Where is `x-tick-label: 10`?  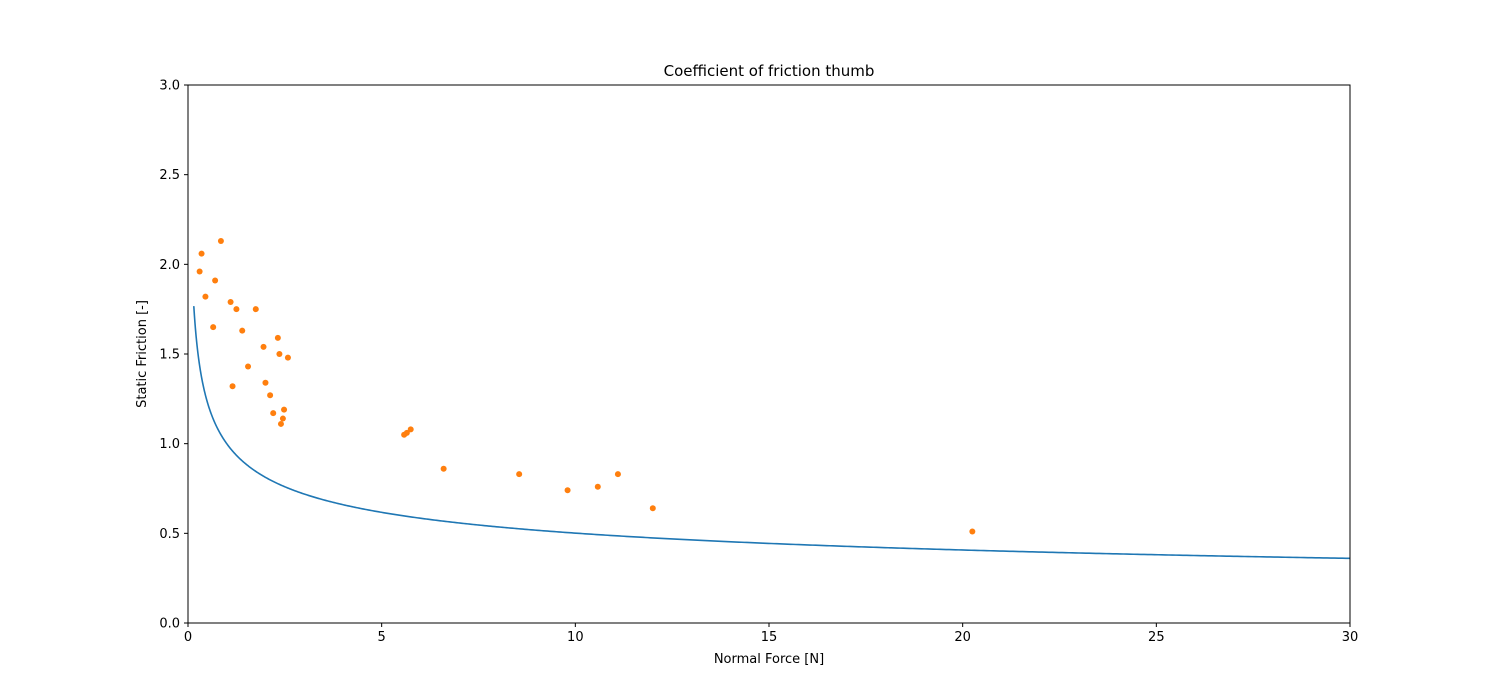 x-tick-label: 10 is located at coordinates (575, 637).